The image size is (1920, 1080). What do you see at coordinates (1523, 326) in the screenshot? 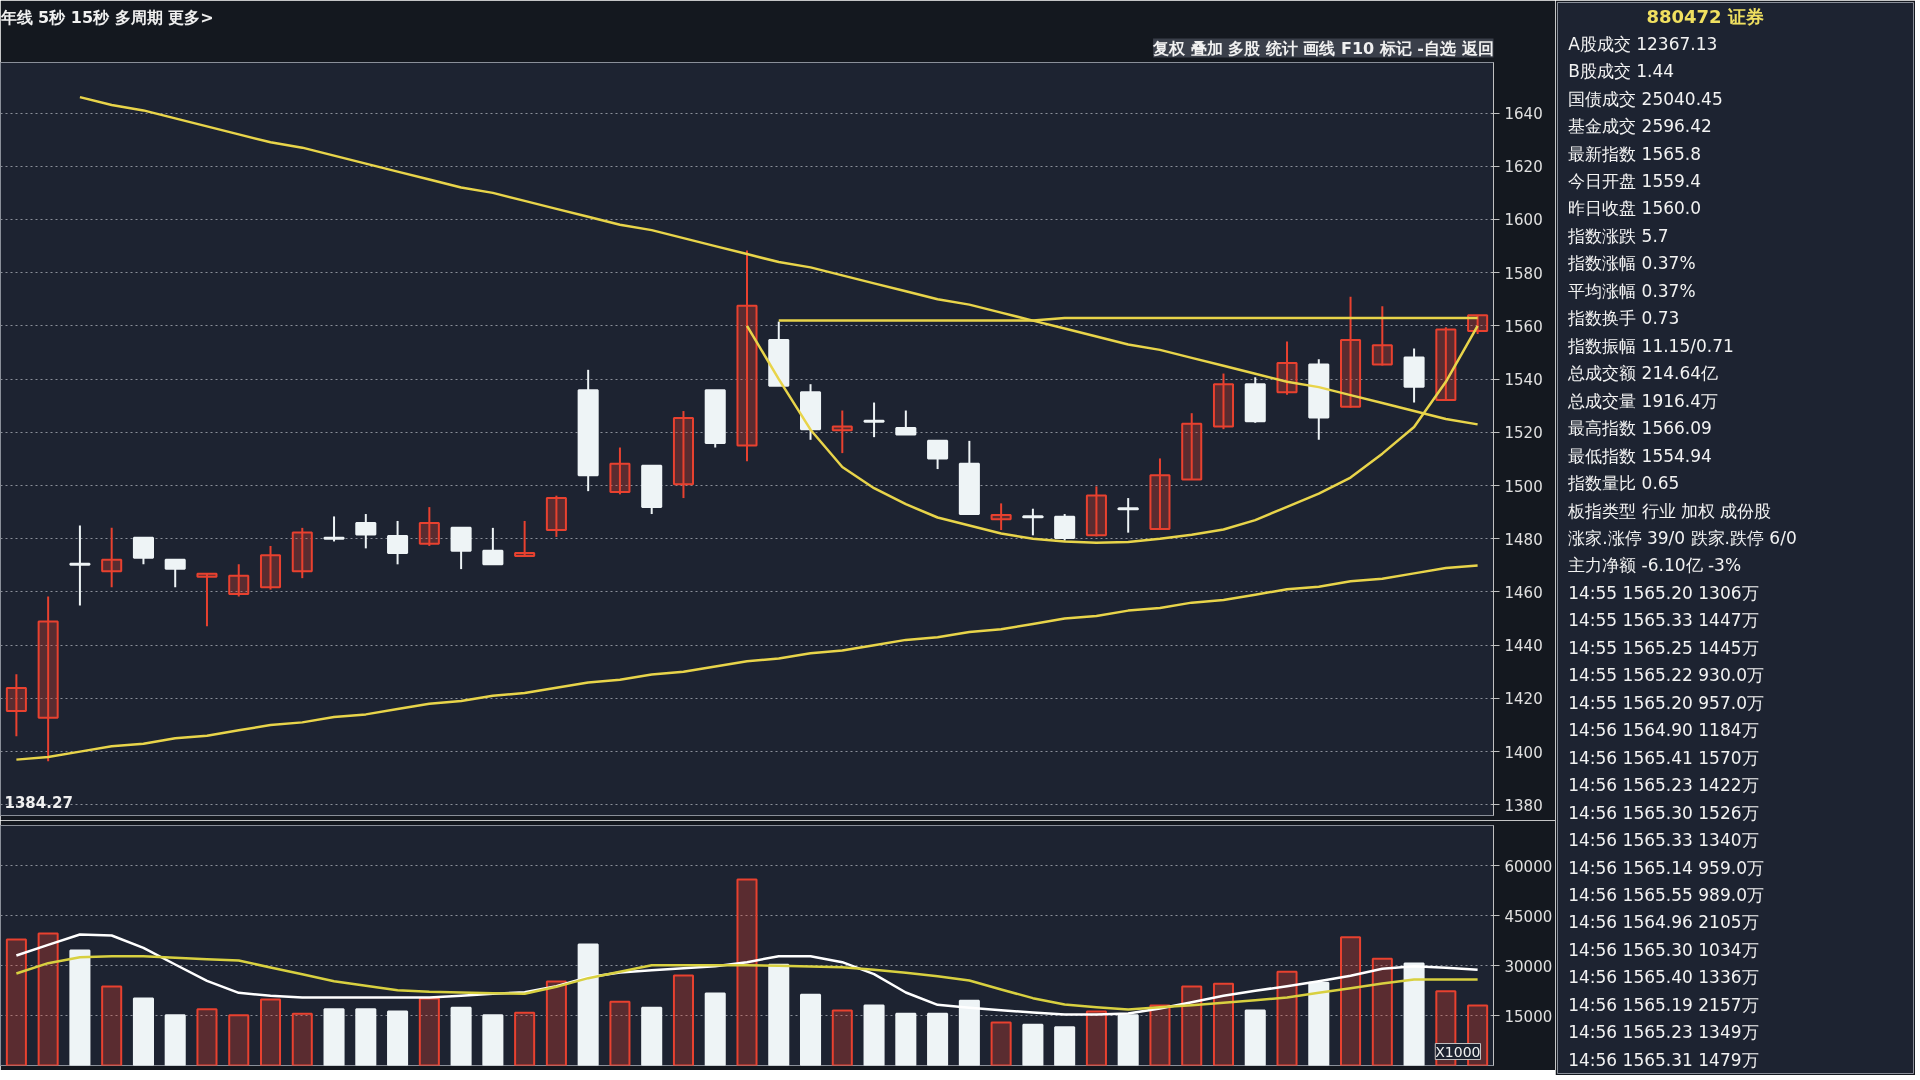
I see `y-tick-label: 1560` at bounding box center [1523, 326].